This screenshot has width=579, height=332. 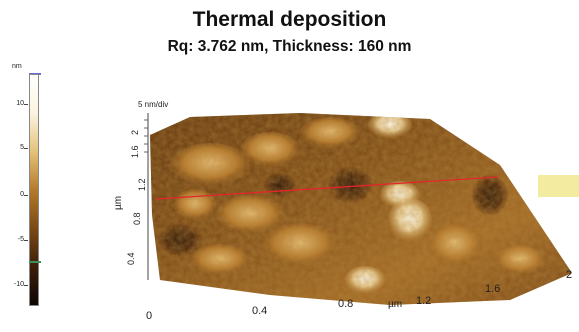 What do you see at coordinates (137, 218) in the screenshot?
I see `y-tick-label: 0.8` at bounding box center [137, 218].